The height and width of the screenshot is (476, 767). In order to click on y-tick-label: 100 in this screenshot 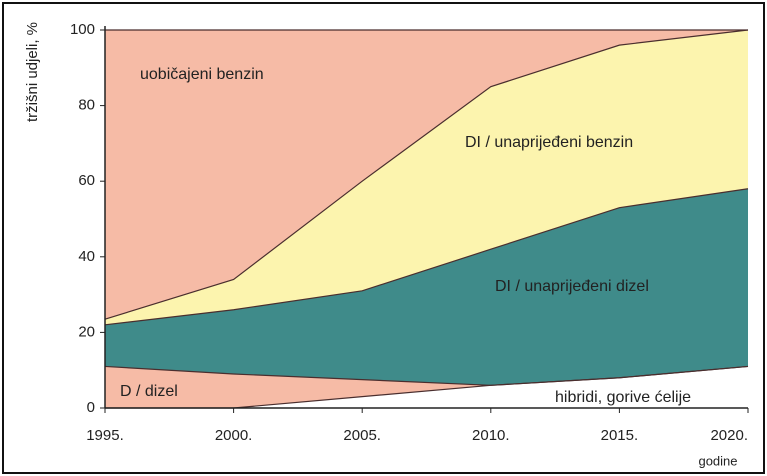, I will do `click(82, 29)`.